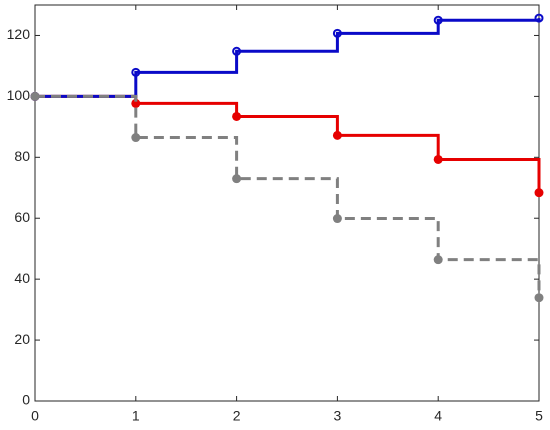 This screenshot has width=550, height=430. What do you see at coordinates (19, 34) in the screenshot?
I see `y-tick-label: 120` at bounding box center [19, 34].